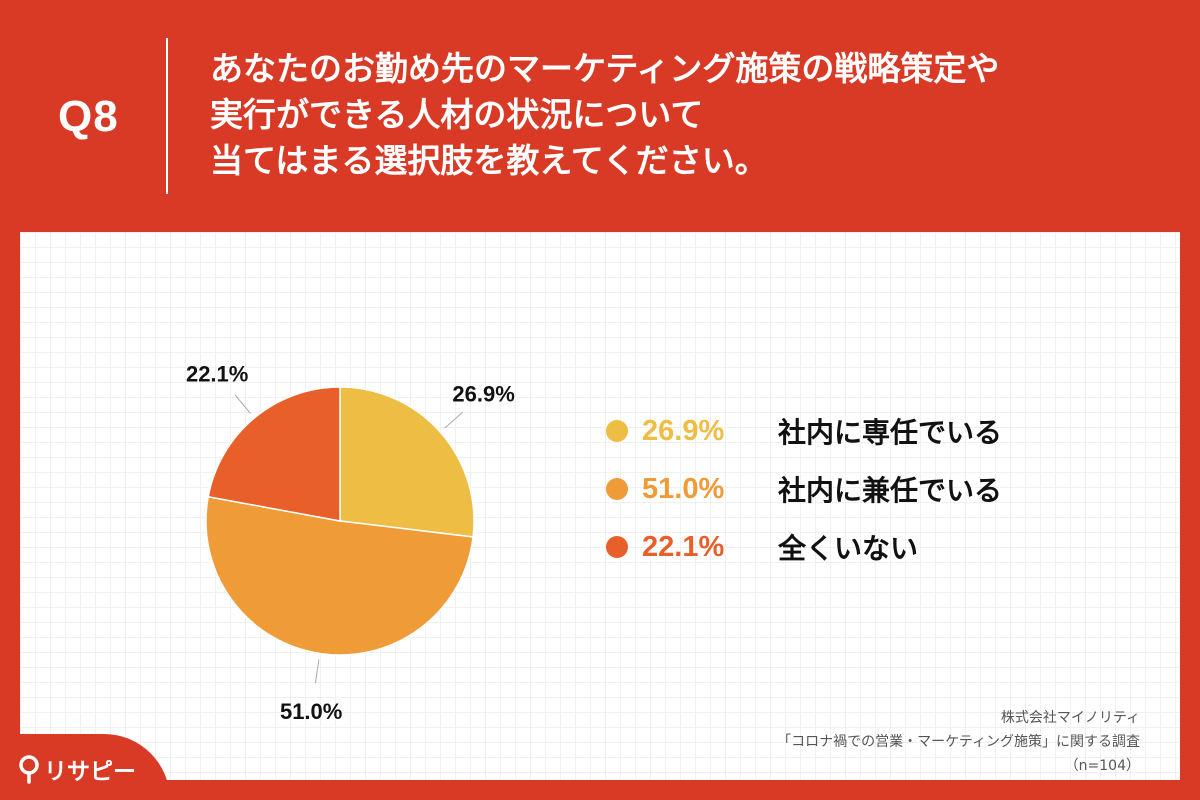  I want to click on legend-label: 社内に専任でいる, so click(890, 432).